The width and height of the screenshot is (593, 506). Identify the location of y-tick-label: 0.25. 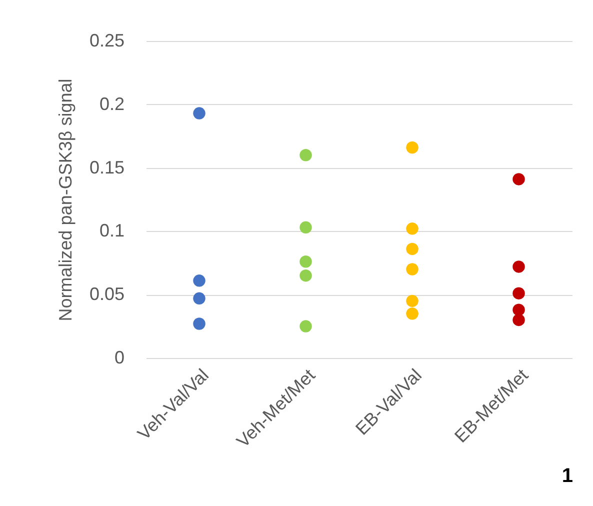
(106, 40).